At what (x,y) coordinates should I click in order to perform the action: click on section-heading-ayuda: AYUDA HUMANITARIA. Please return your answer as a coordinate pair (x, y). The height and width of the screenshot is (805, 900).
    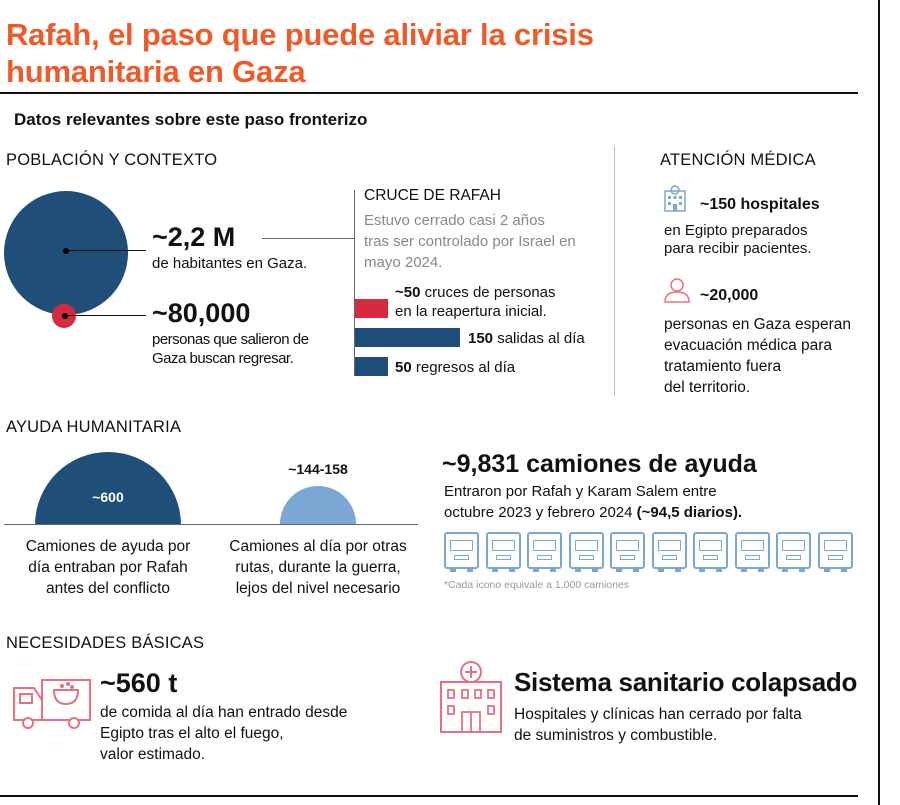
    Looking at the image, I should click on (94, 427).